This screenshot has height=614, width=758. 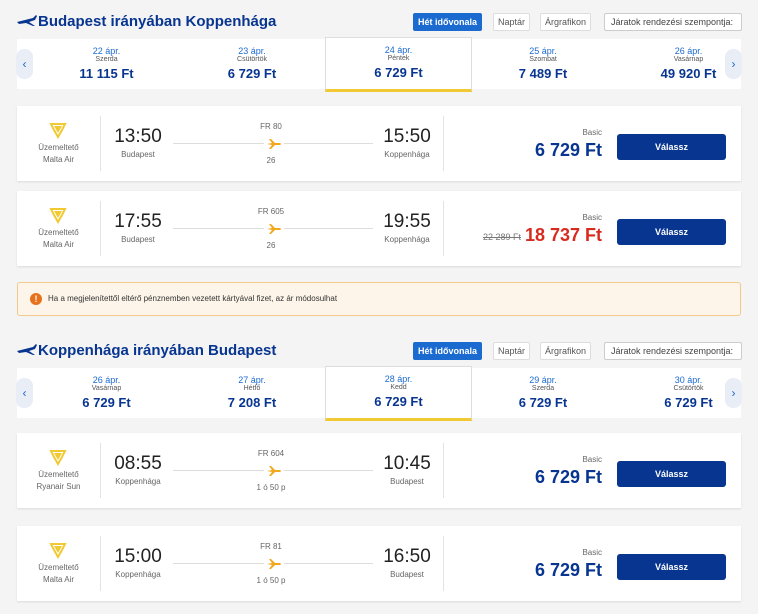 What do you see at coordinates (271, 546) in the screenshot?
I see `flight-number: FR 81` at bounding box center [271, 546].